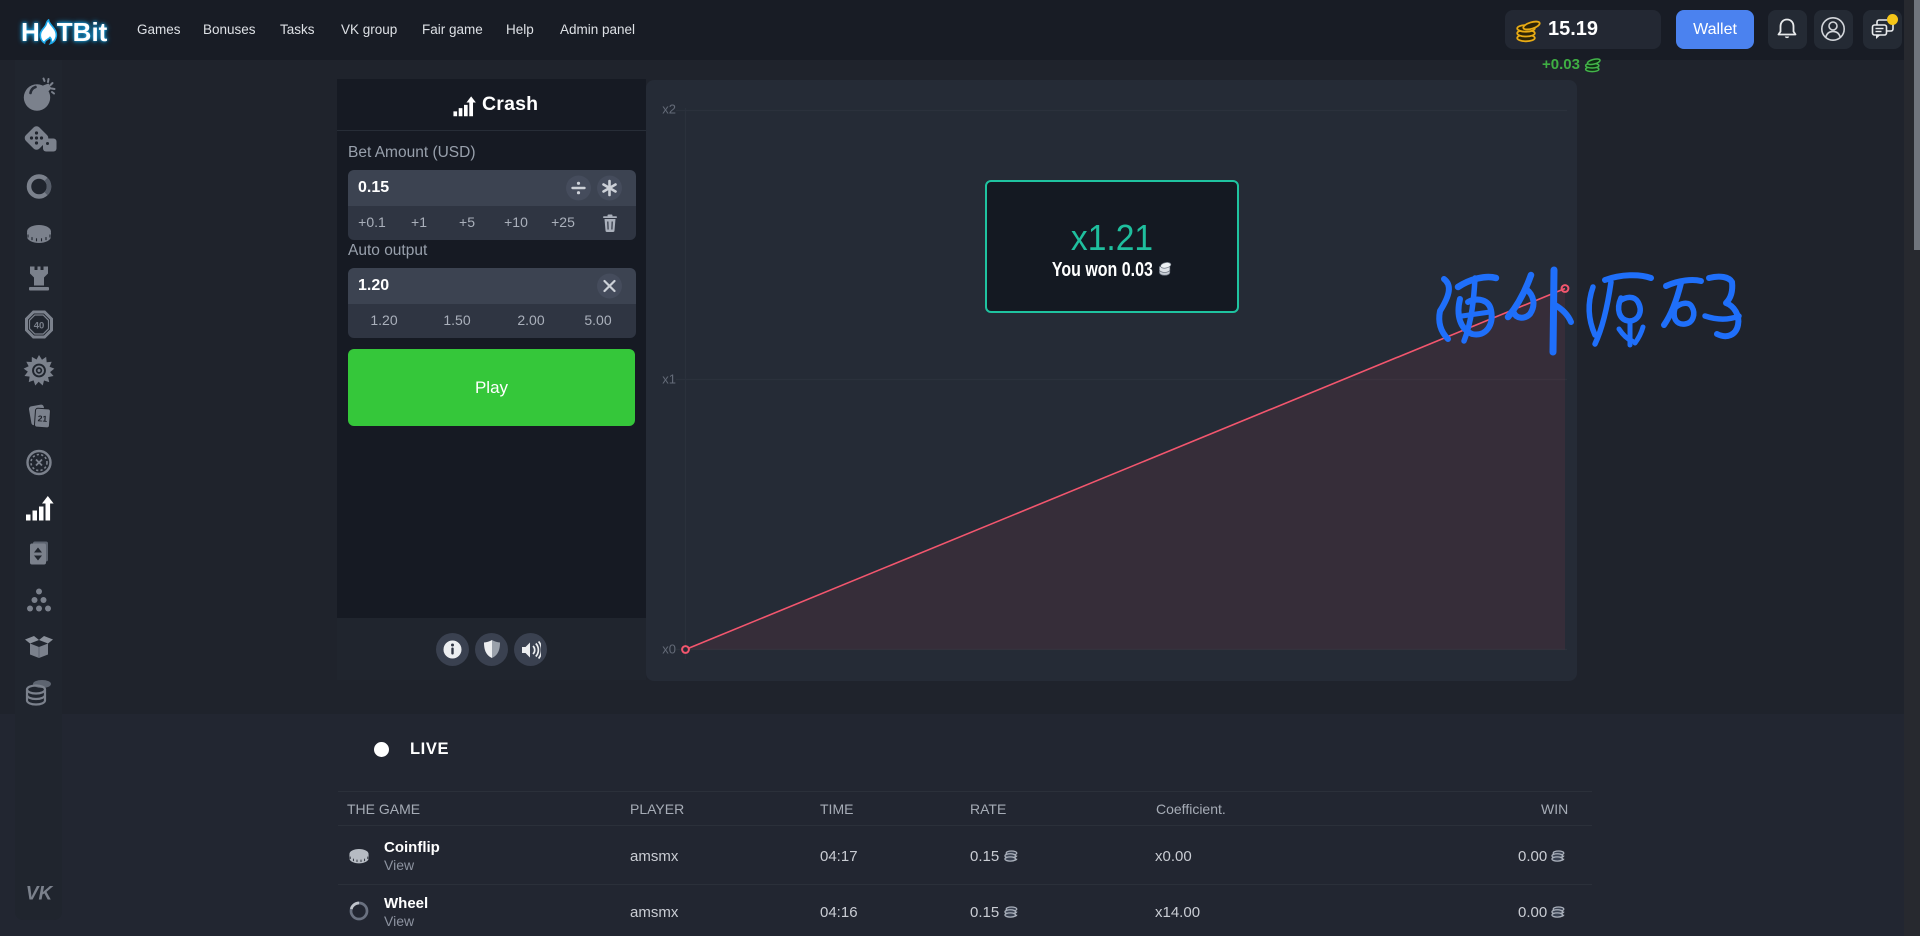 The width and height of the screenshot is (1920, 936). What do you see at coordinates (38, 326) in the screenshot?
I see `svg-text: 40` at bounding box center [38, 326].